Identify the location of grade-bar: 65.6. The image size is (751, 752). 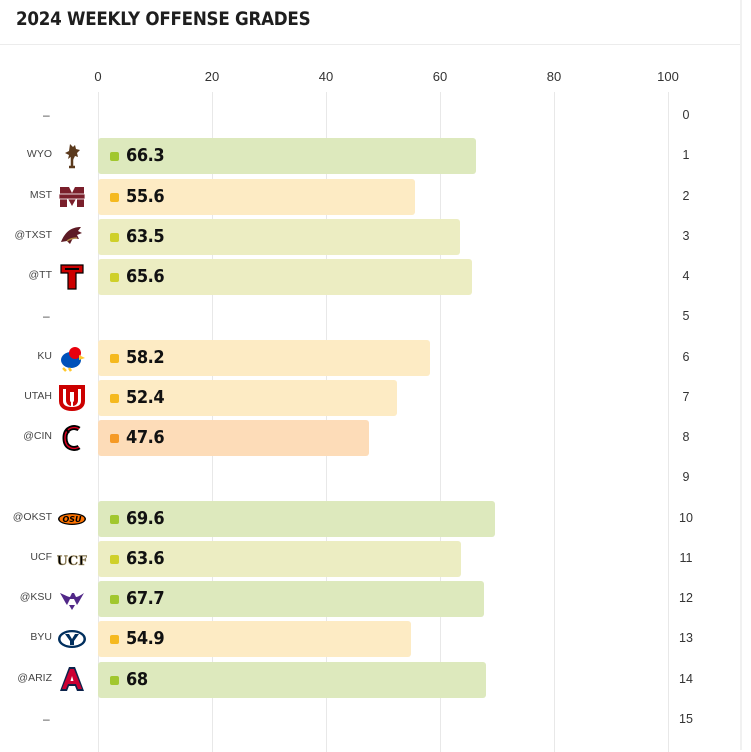
(285, 277).